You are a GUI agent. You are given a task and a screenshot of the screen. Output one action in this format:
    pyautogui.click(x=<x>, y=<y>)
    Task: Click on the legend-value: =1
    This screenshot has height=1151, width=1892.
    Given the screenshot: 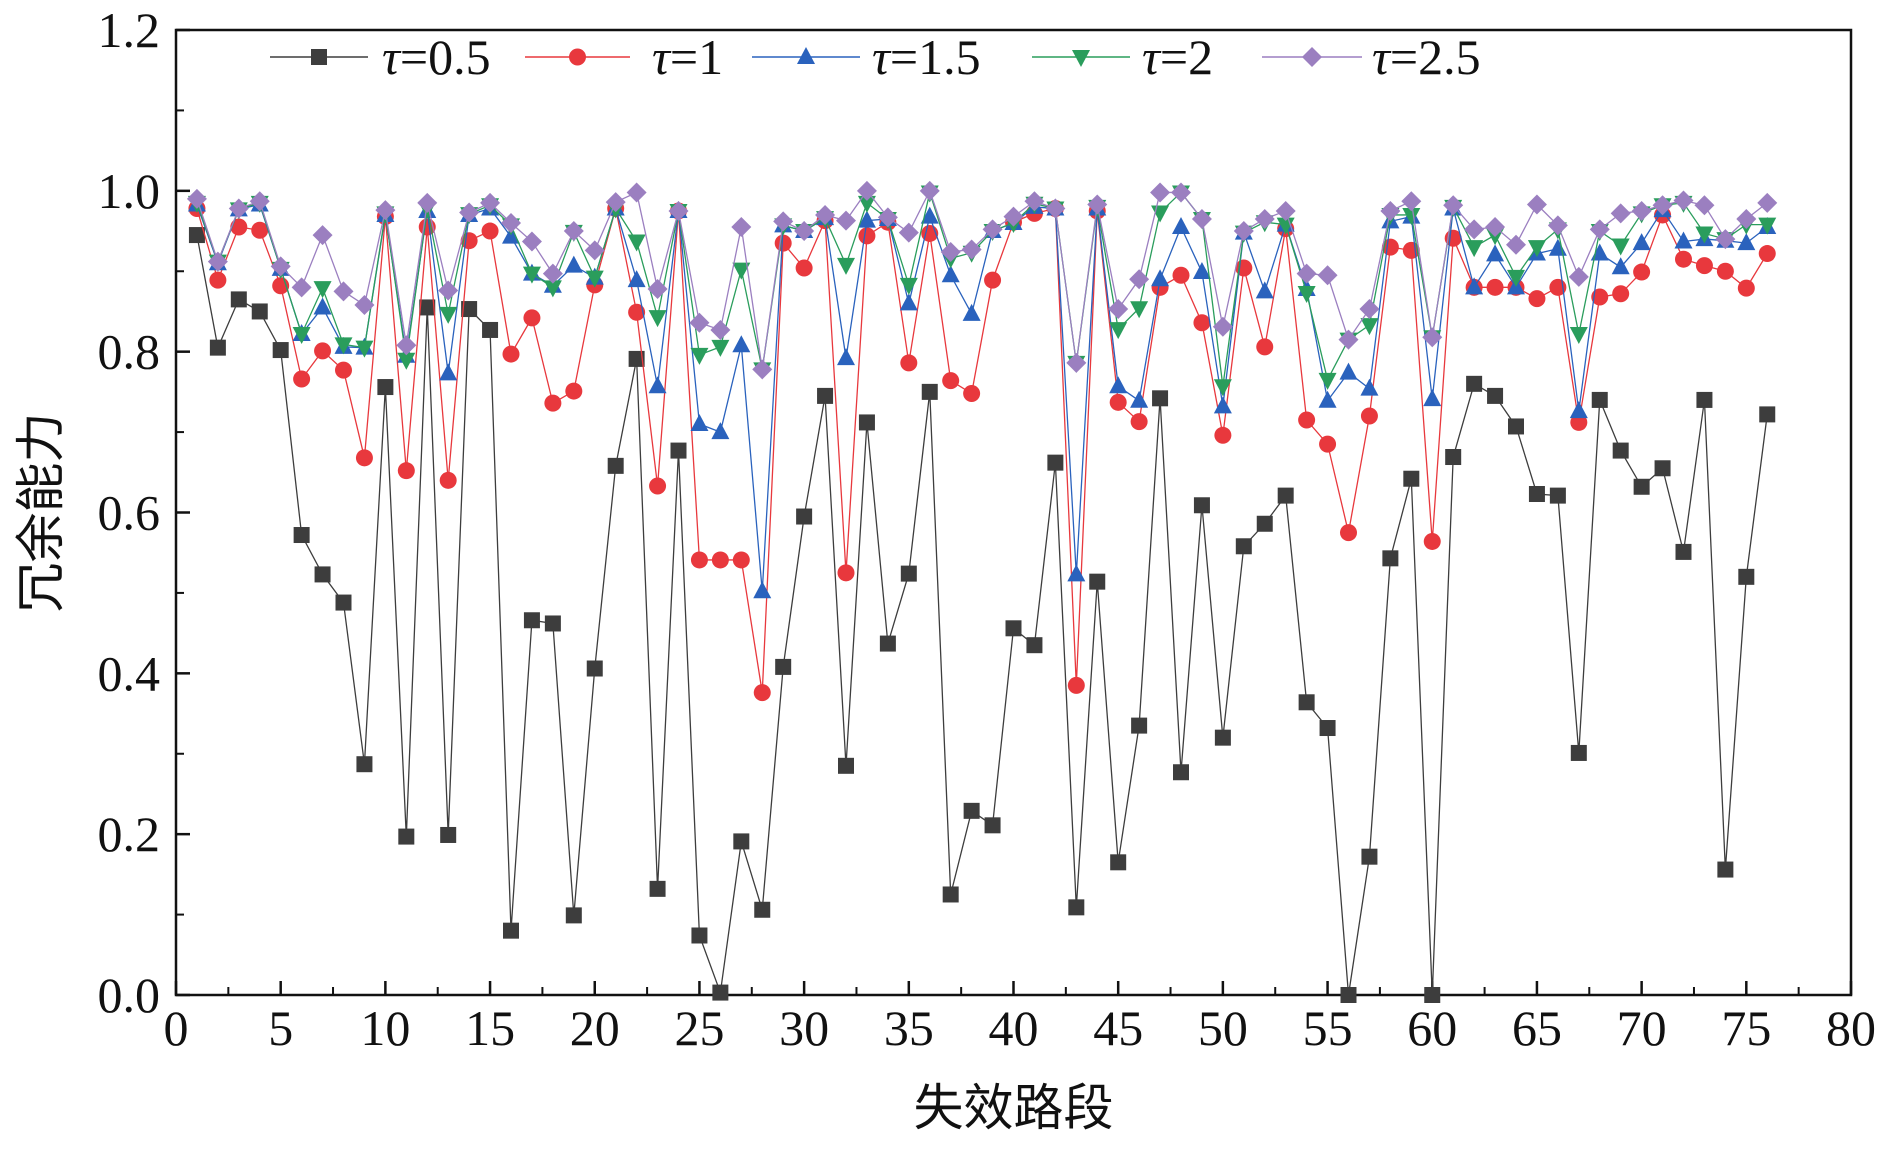 What is the action you would take?
    pyautogui.click(x=696, y=57)
    